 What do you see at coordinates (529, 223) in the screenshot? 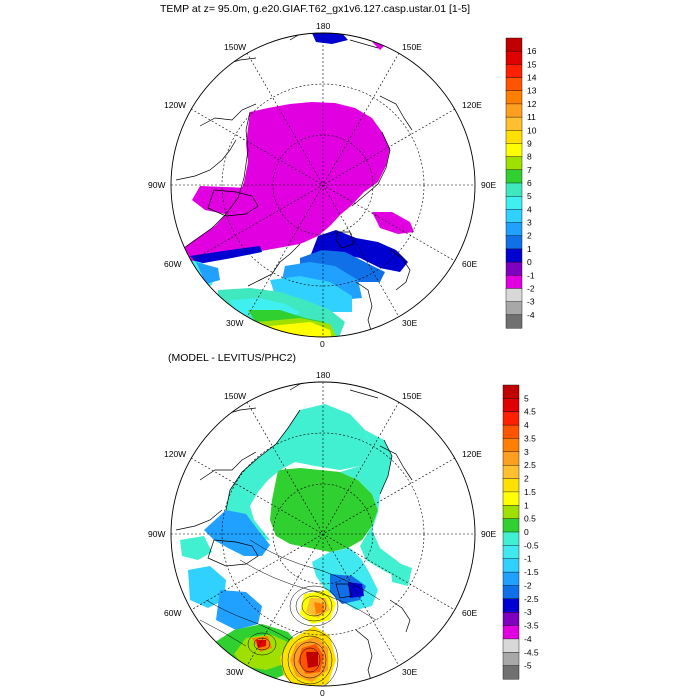
I see `top-colorbar-label: 3` at bounding box center [529, 223].